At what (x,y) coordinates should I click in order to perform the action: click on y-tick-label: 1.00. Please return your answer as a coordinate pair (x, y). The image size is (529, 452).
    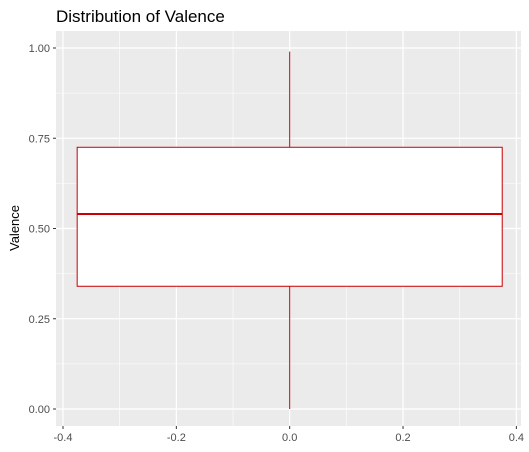
    Looking at the image, I should click on (39, 49).